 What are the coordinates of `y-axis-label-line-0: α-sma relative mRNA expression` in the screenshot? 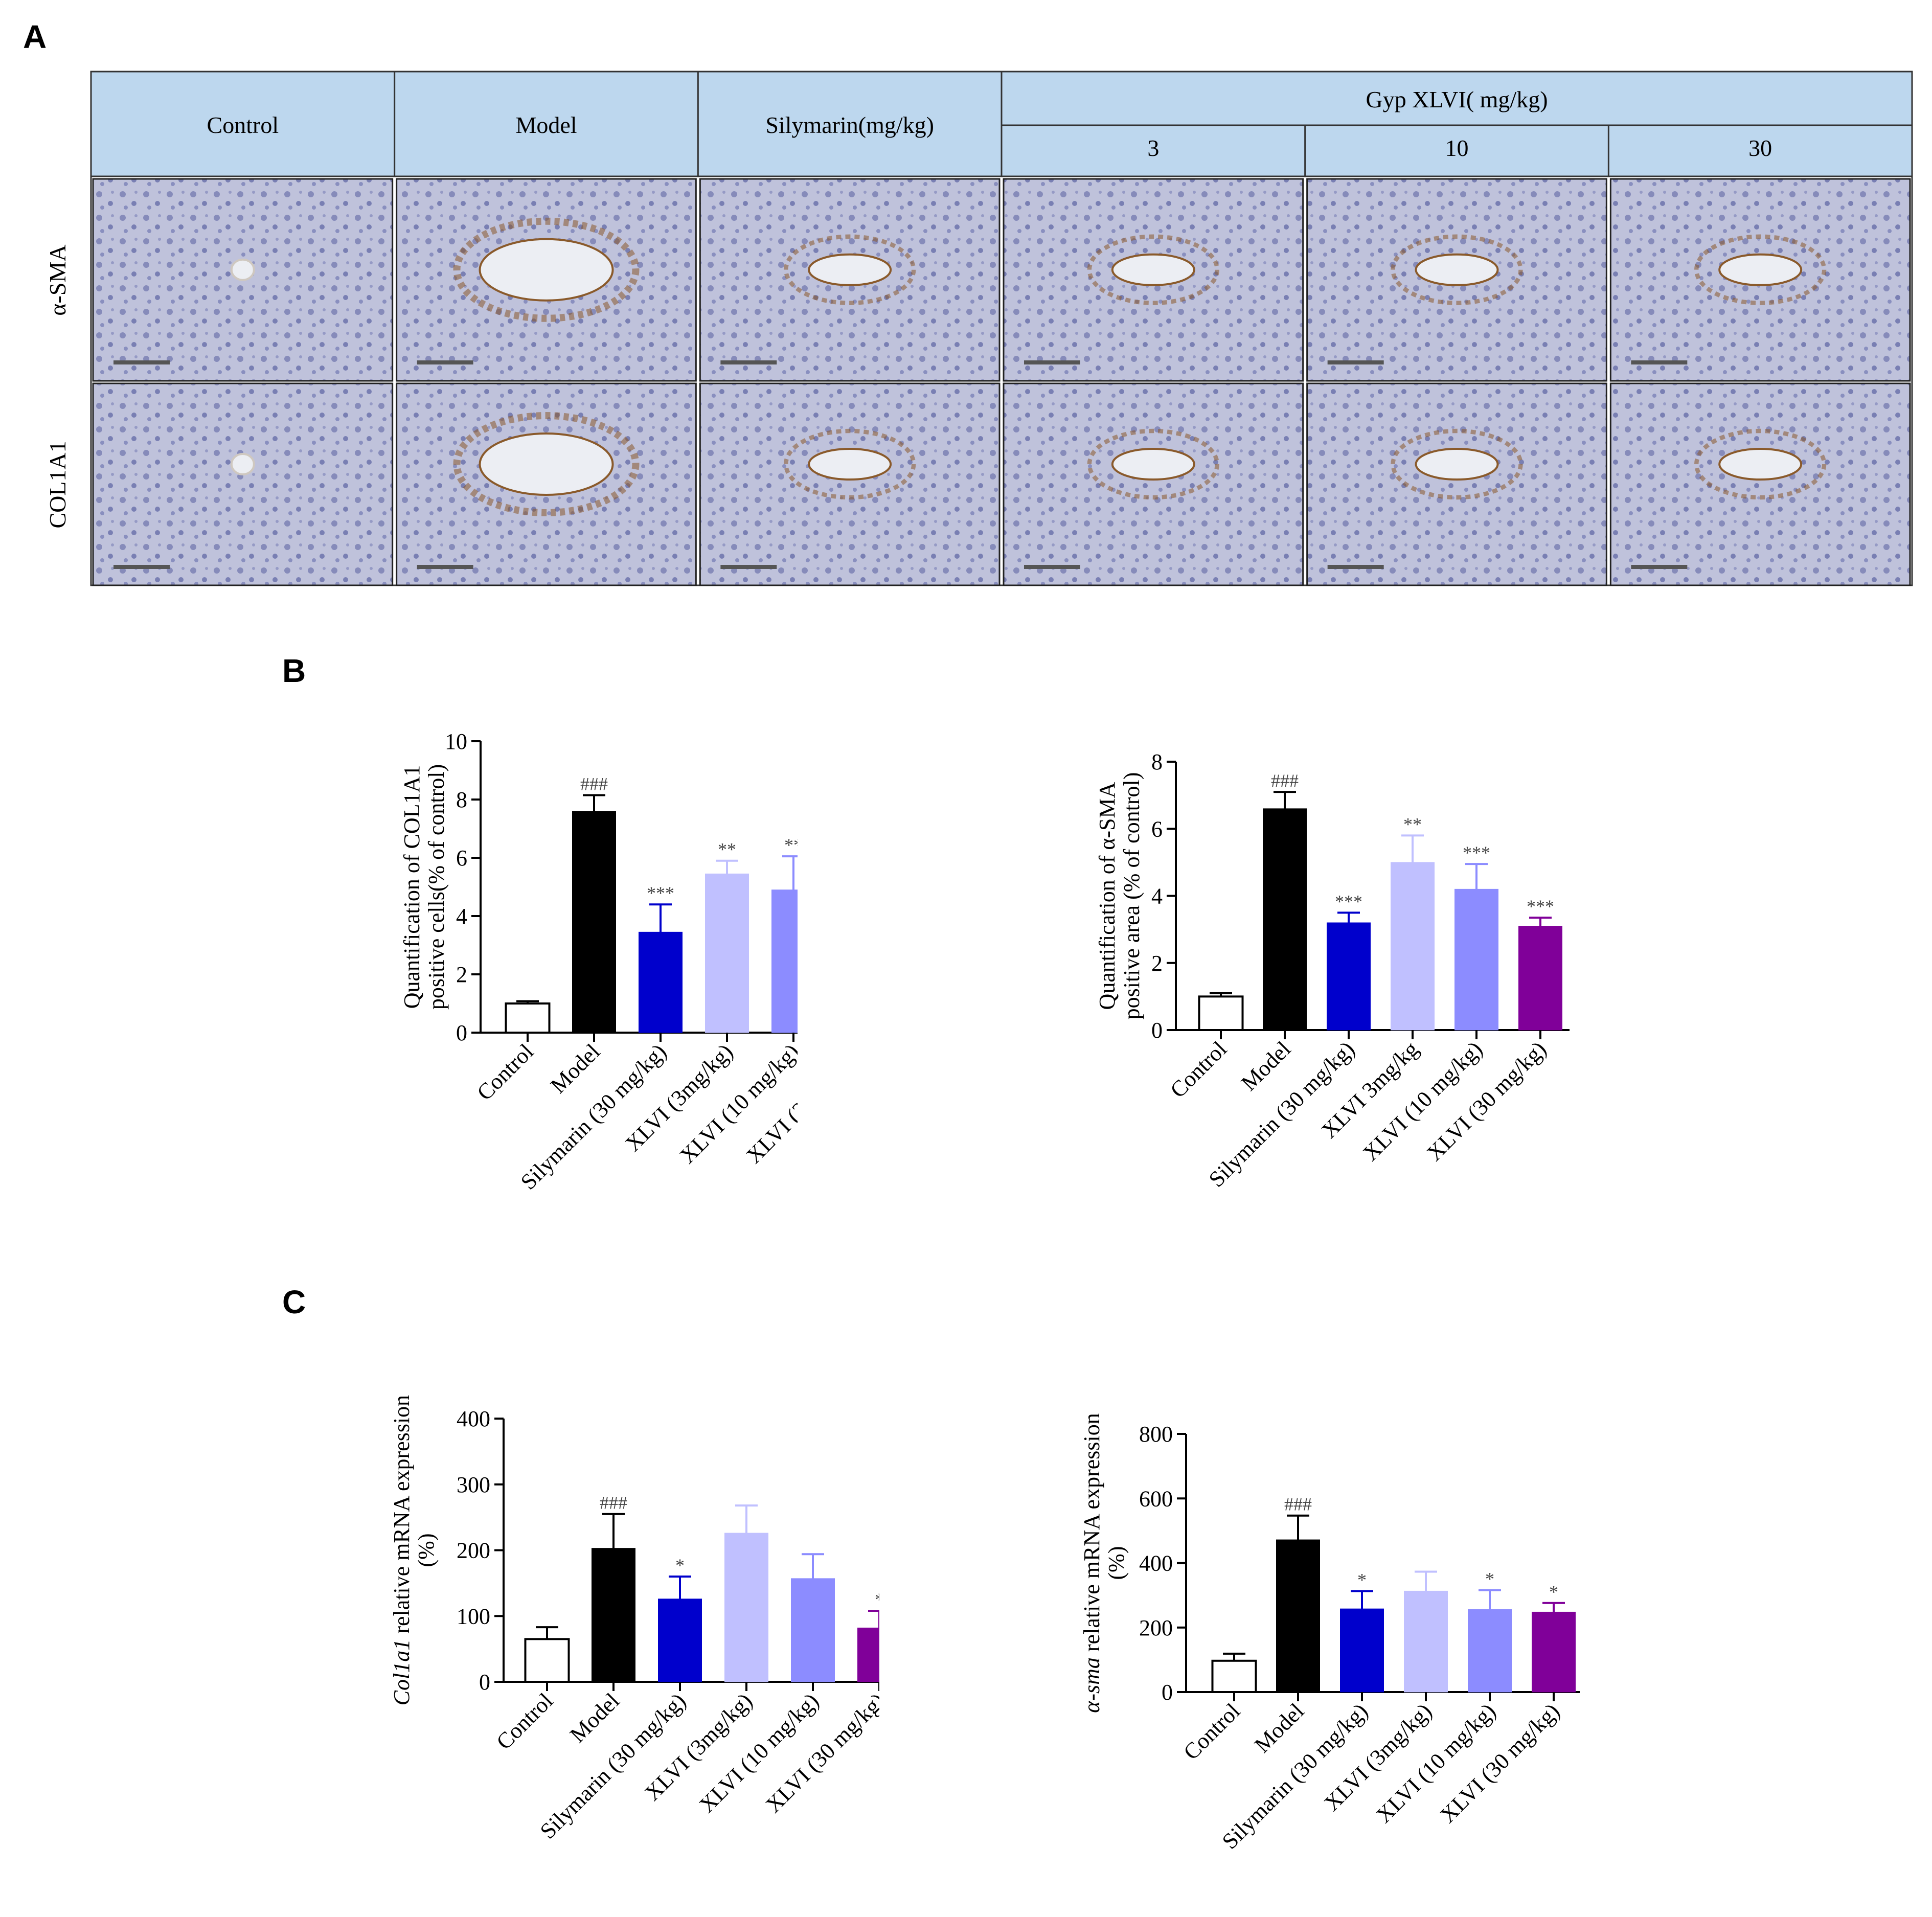 It's located at (1091, 1563).